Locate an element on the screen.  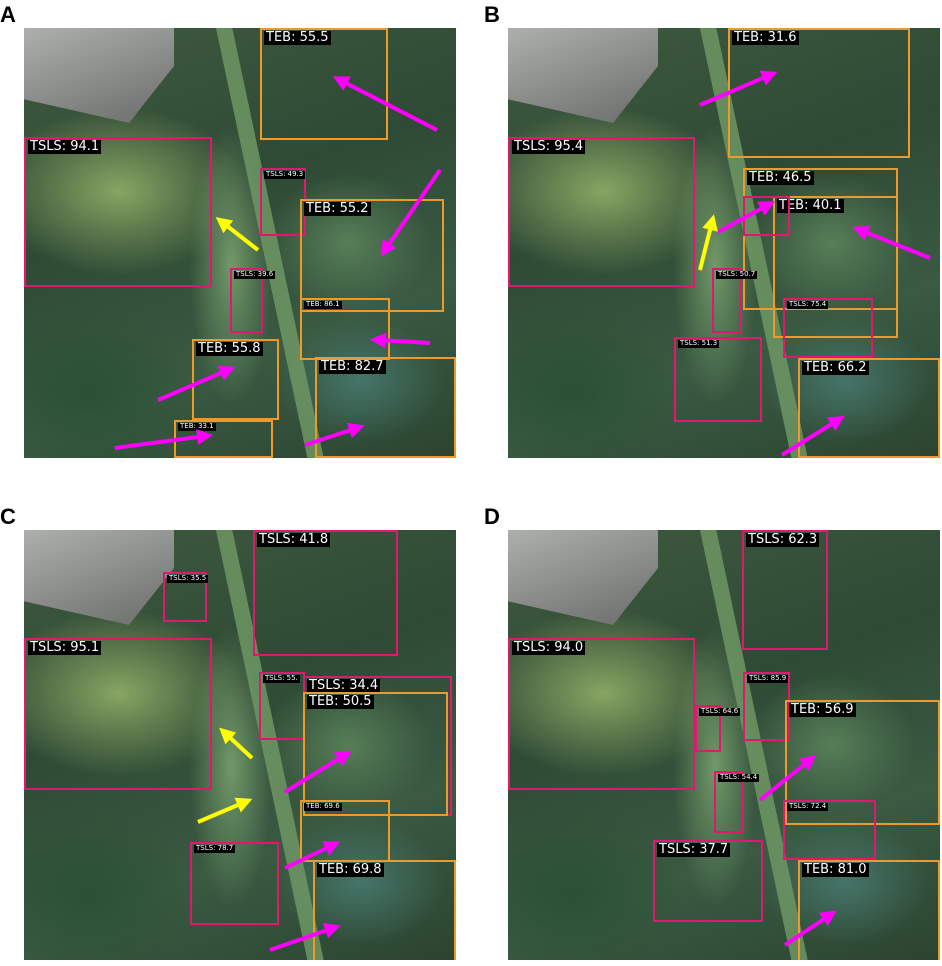
bounding-box-tsls: TSLS: 95.4 is located at coordinates (601, 212).